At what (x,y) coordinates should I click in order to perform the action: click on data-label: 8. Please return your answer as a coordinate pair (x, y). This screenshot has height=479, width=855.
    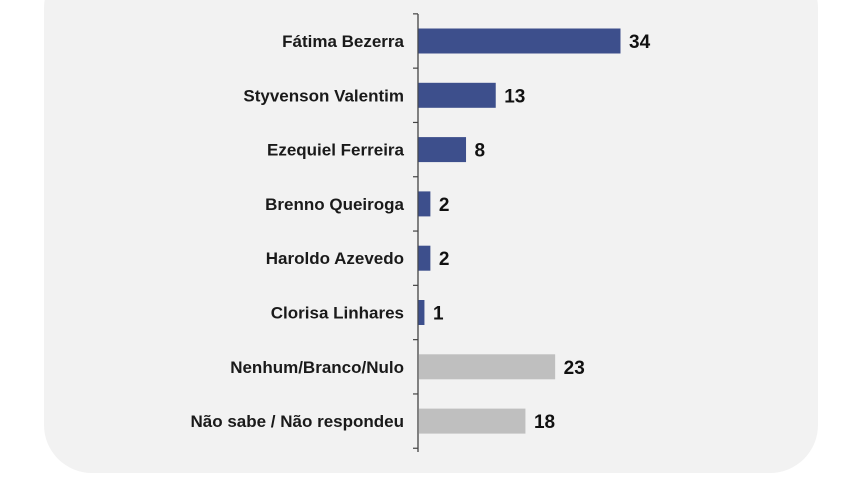
    Looking at the image, I should click on (480, 151).